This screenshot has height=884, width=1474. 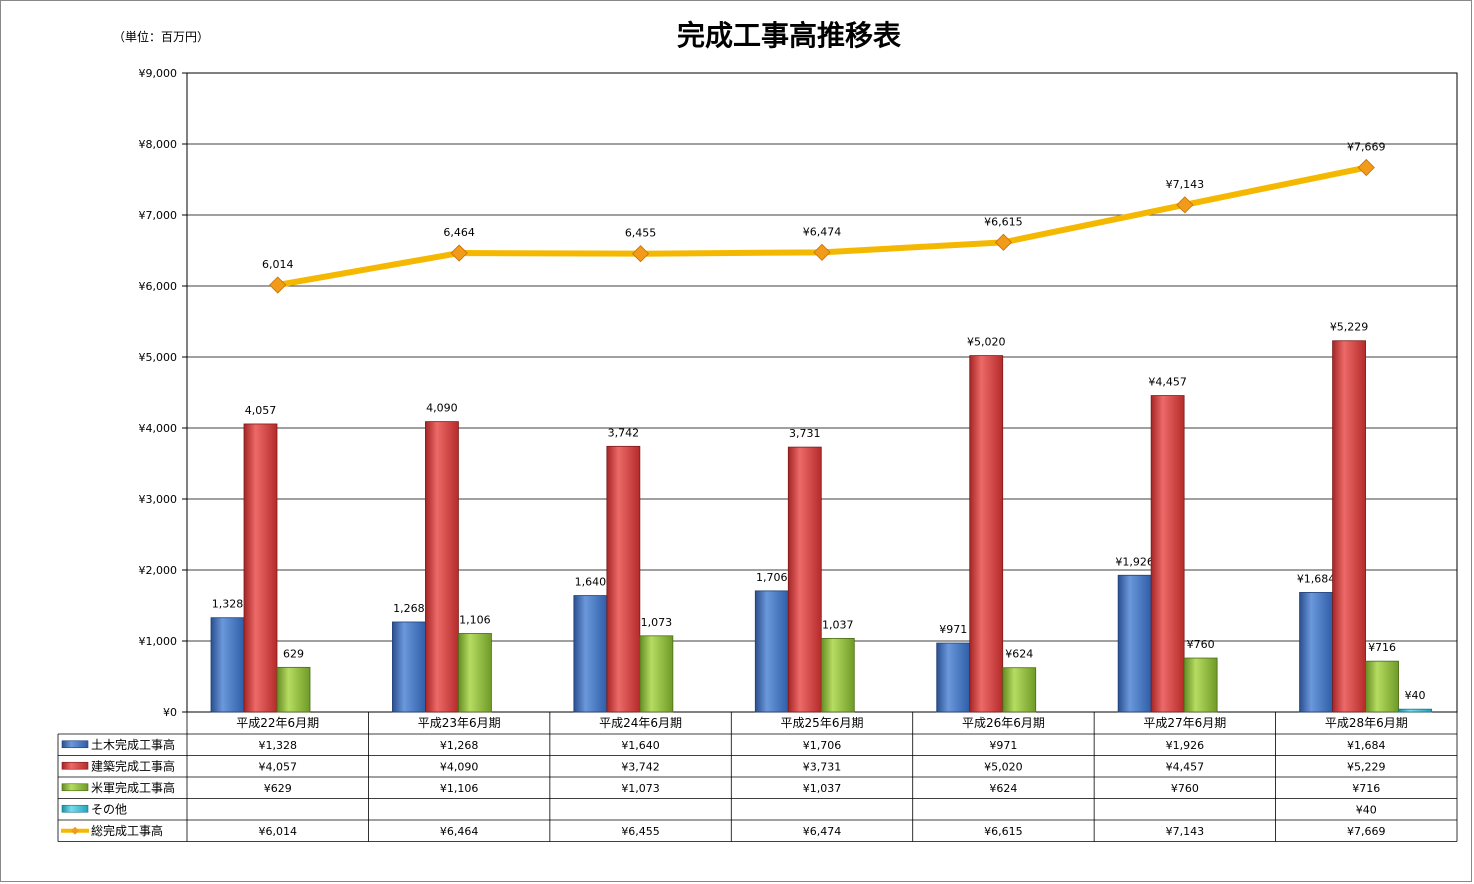 I want to click on data-label-doboku: 1,268, so click(x=409, y=608).